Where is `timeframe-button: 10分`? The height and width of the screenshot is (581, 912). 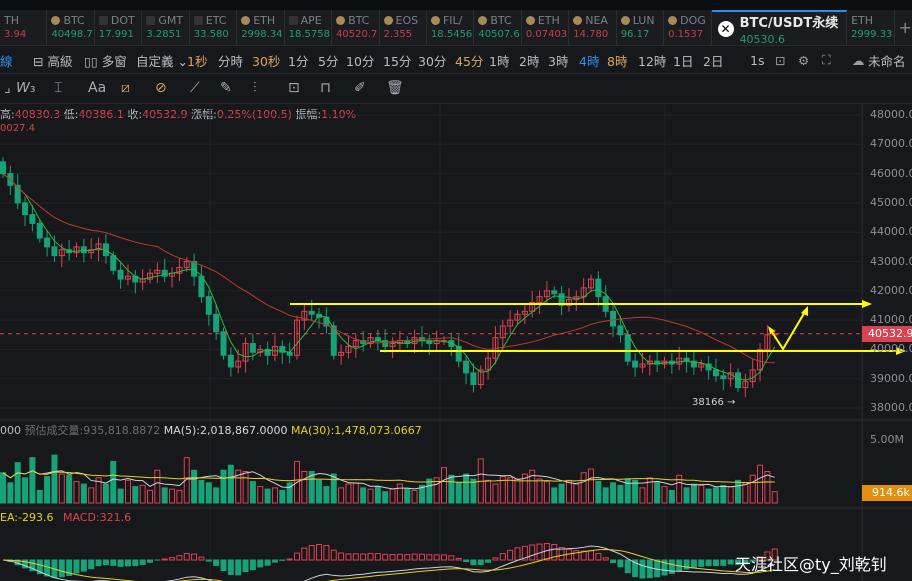 timeframe-button: 10分 is located at coordinates (360, 61).